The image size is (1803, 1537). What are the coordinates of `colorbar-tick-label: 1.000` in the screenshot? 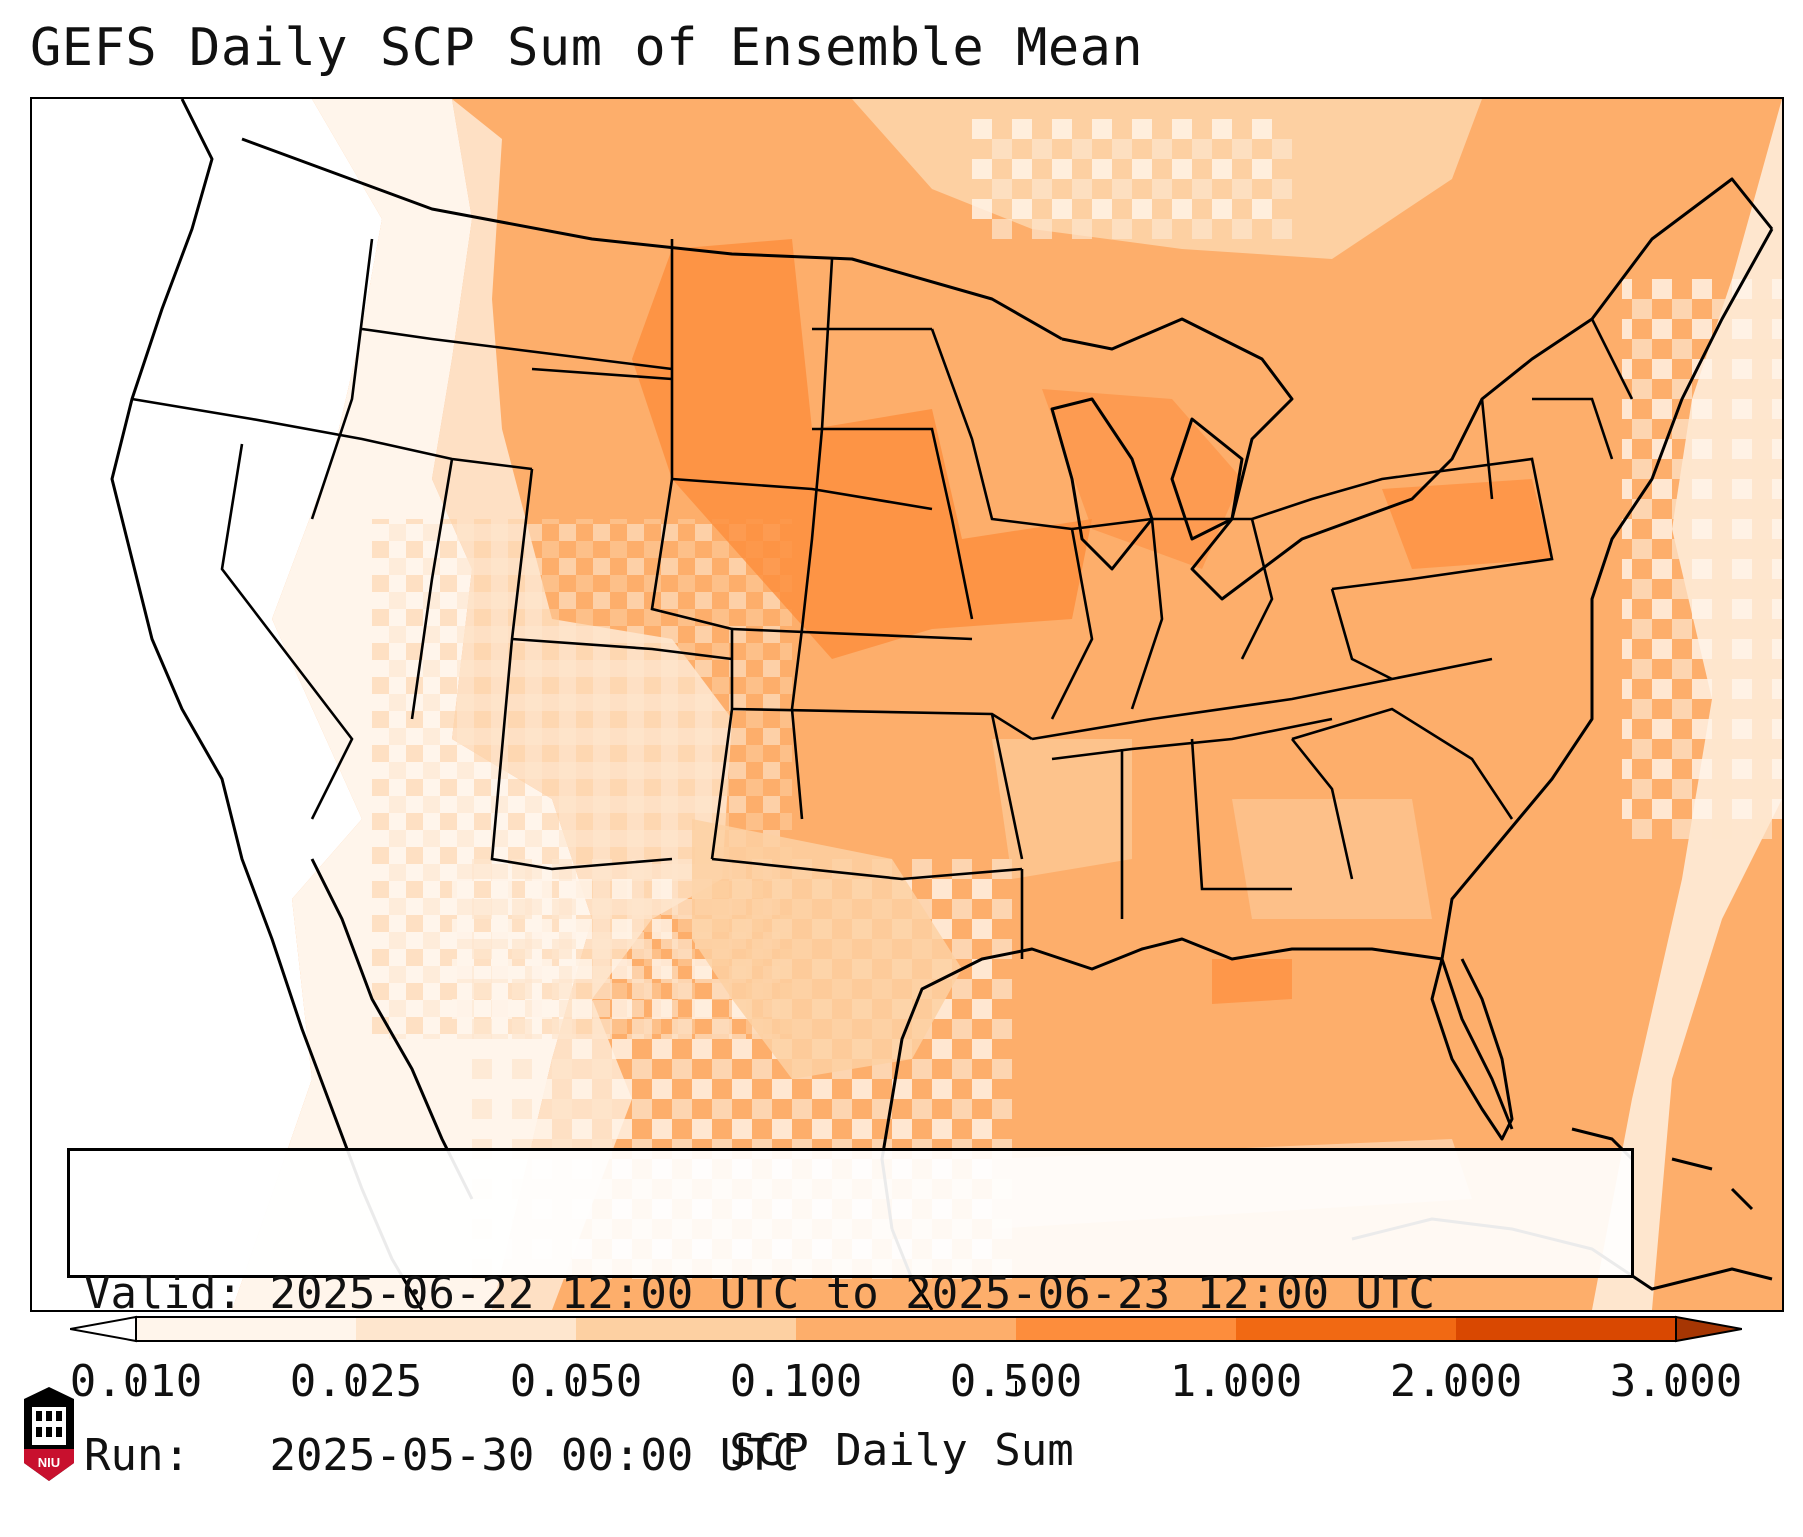 It's located at (1236, 1381).